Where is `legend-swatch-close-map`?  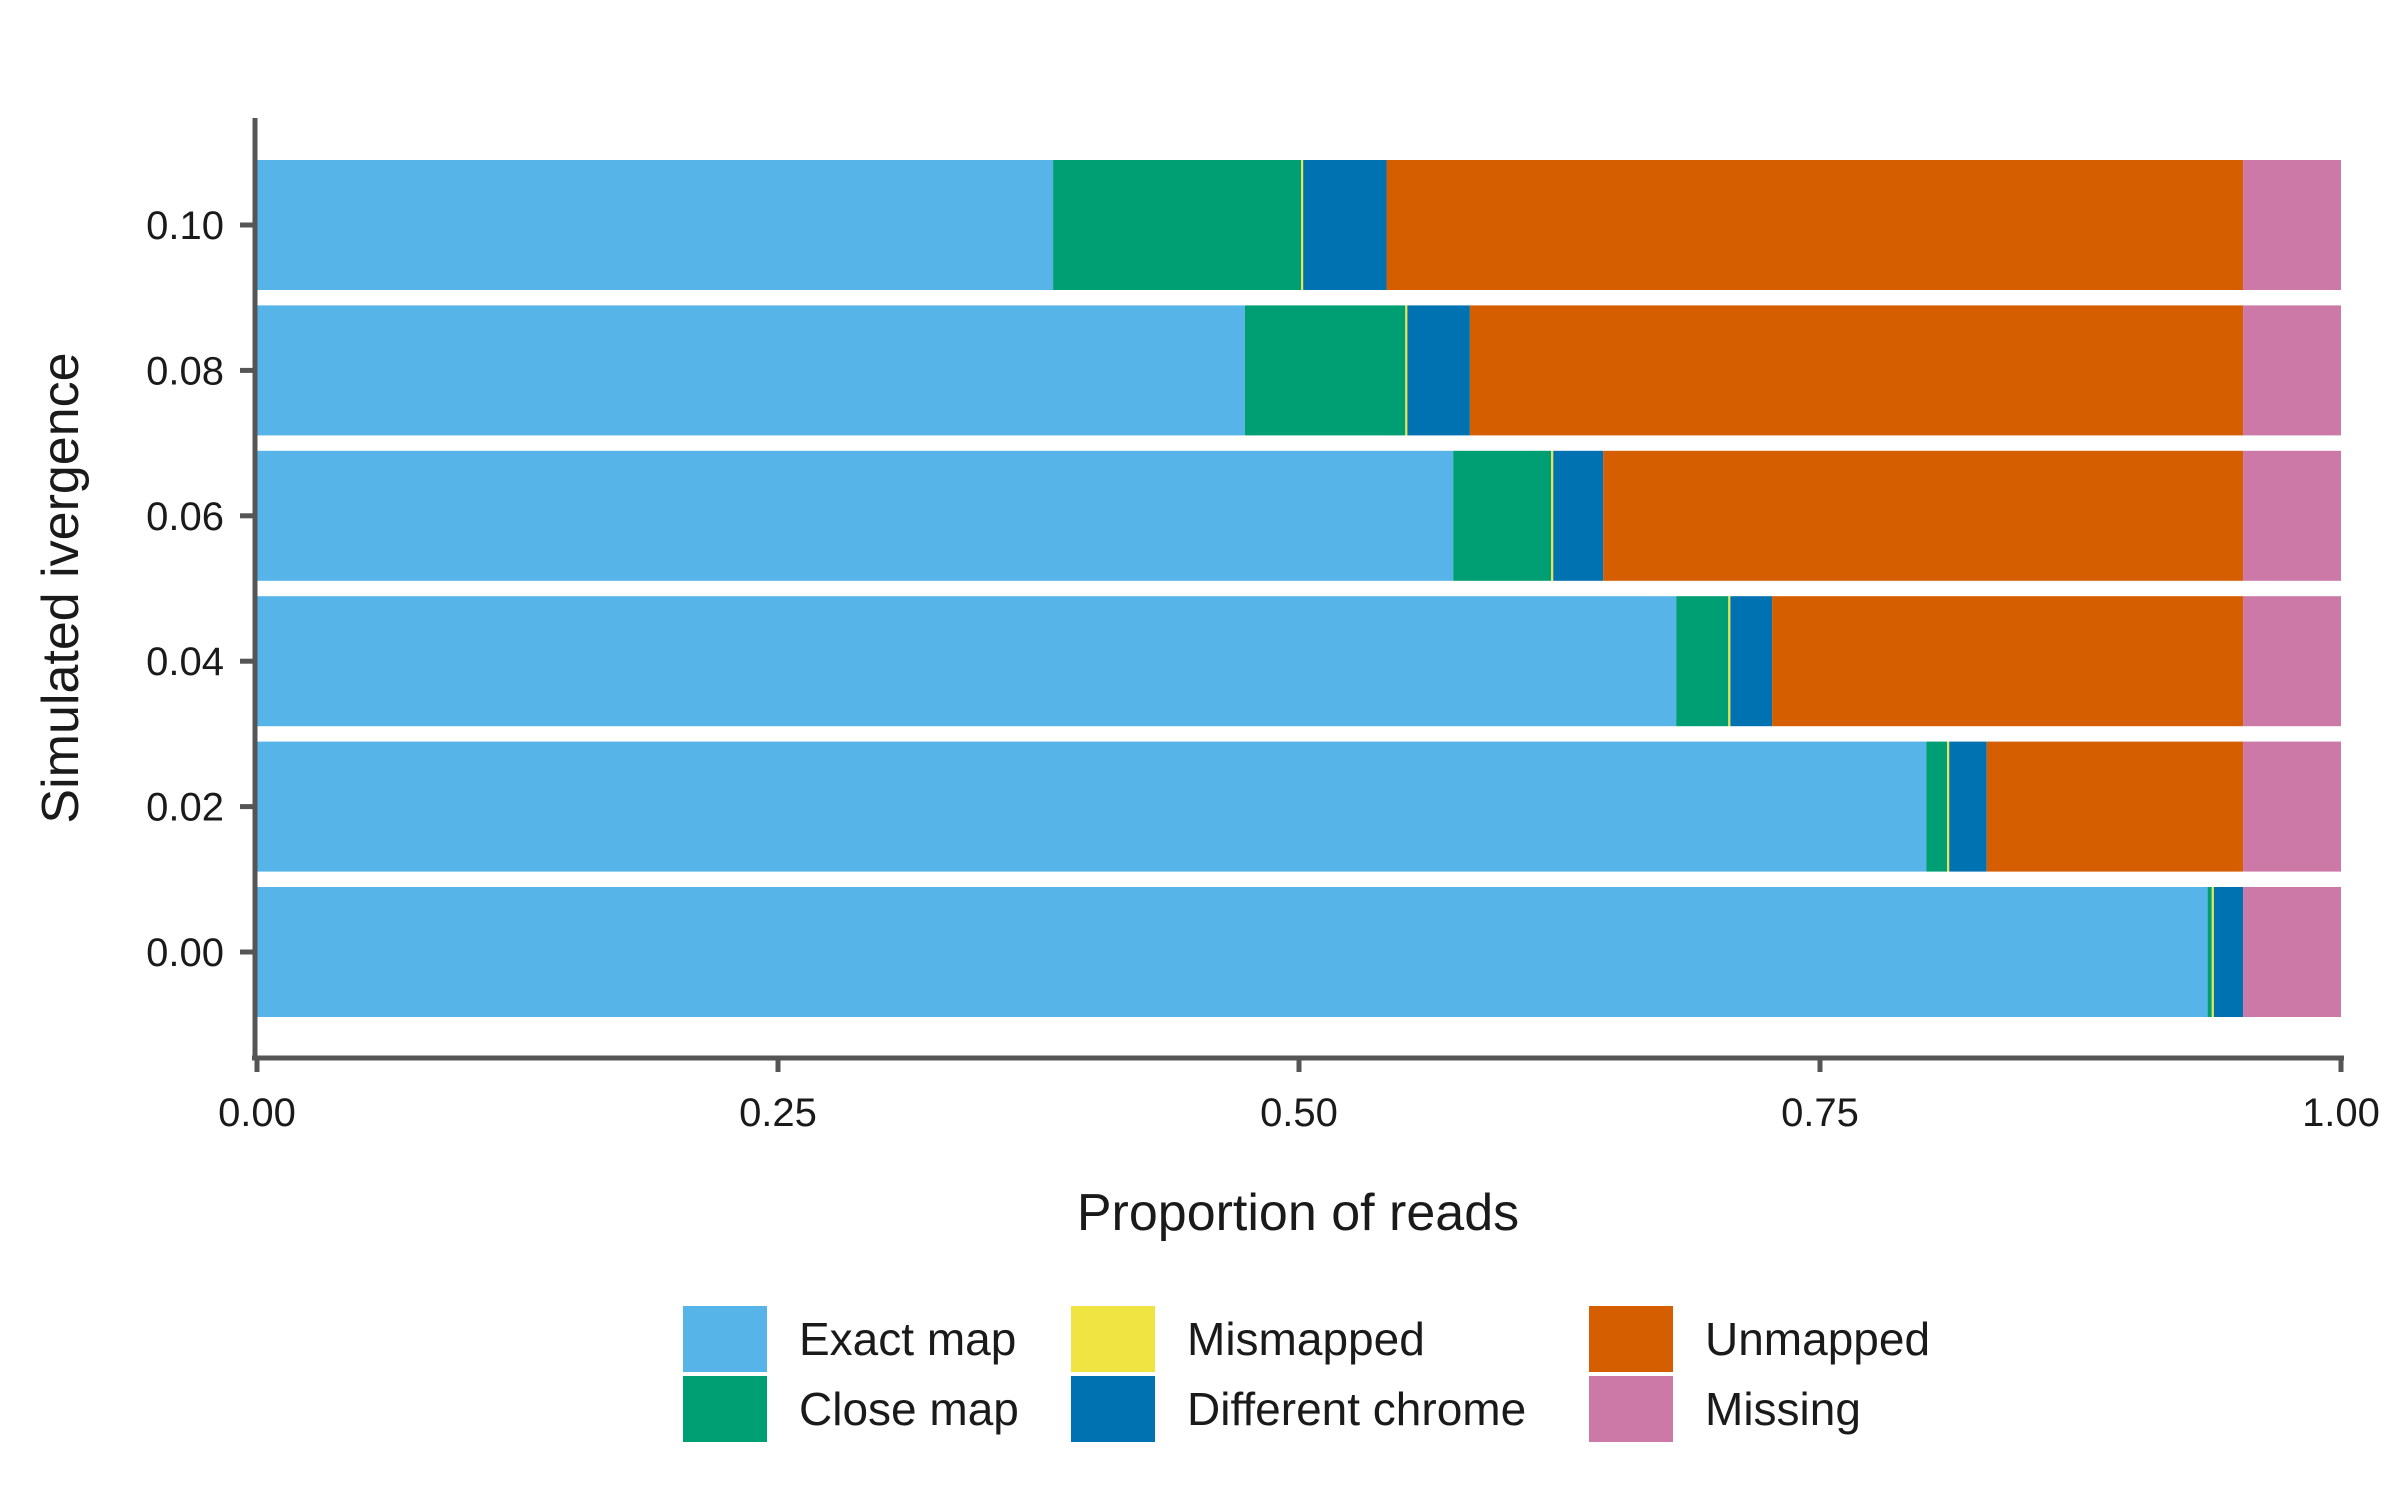 legend-swatch-close-map is located at coordinates (725, 1409).